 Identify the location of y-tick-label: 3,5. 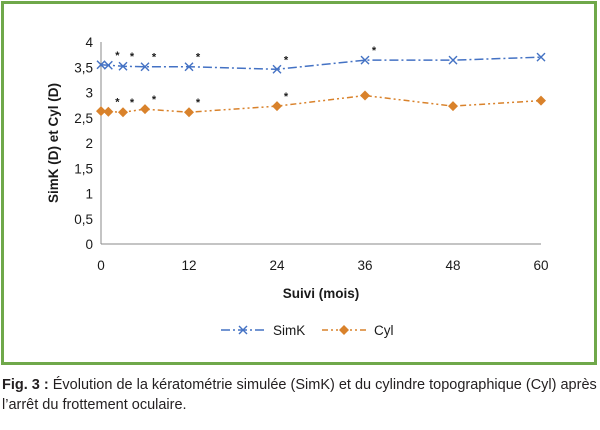
(83, 67).